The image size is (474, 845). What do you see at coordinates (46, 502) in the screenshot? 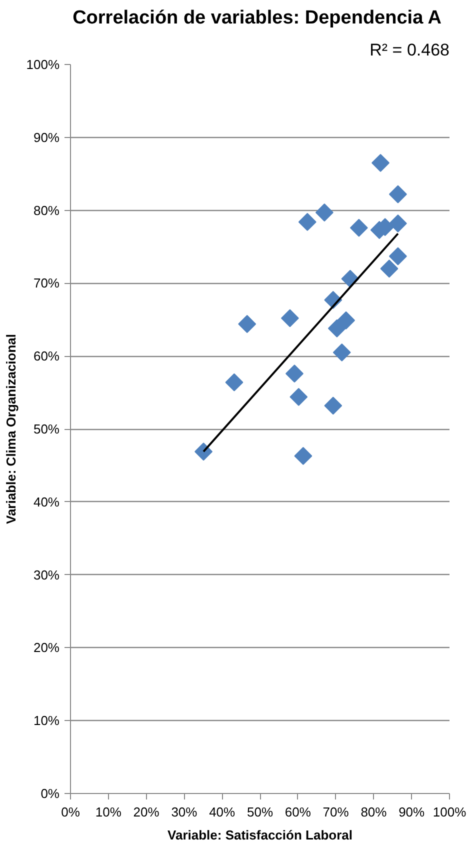
I see `y-tick-label: 40%` at bounding box center [46, 502].